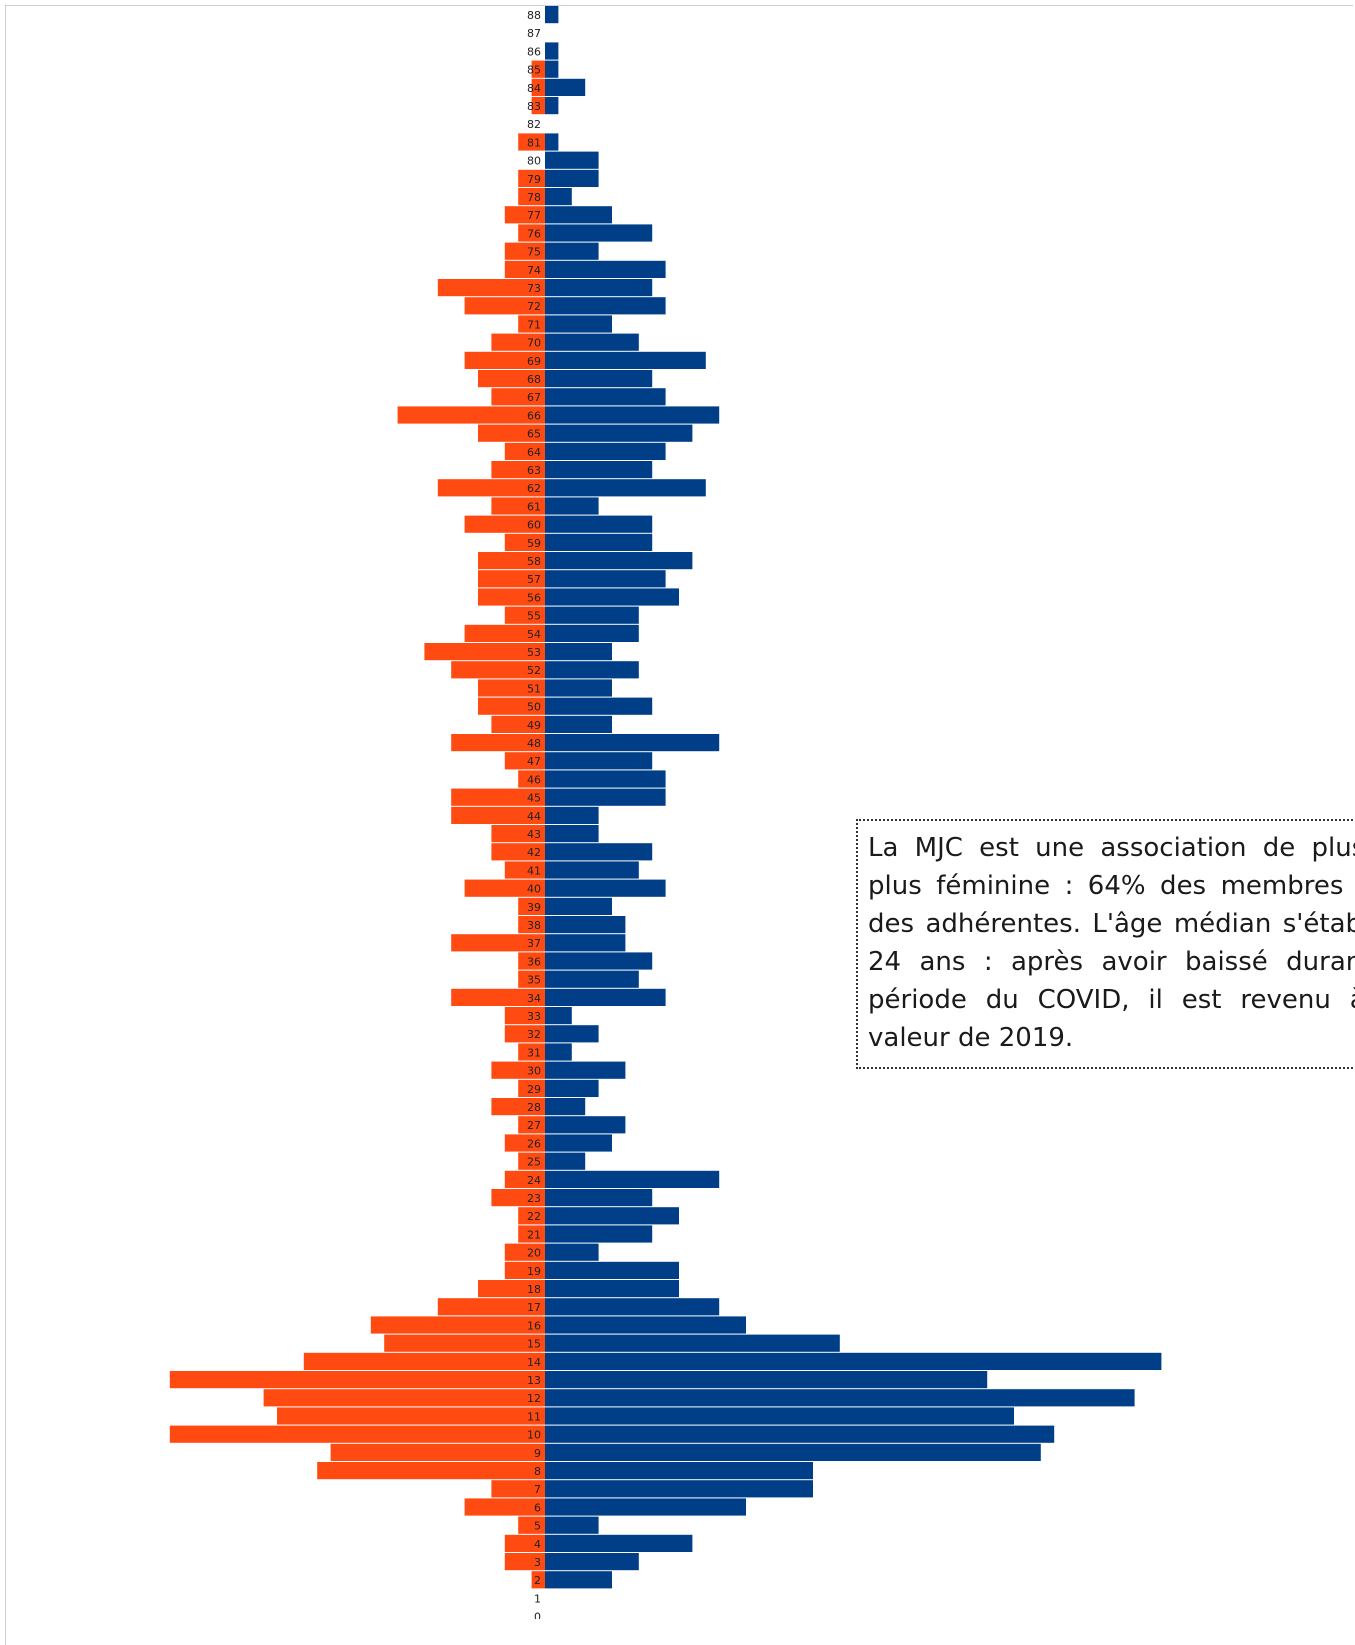 This screenshot has height=1645, width=1355. I want to click on age-label-52: 52, so click(534, 670).